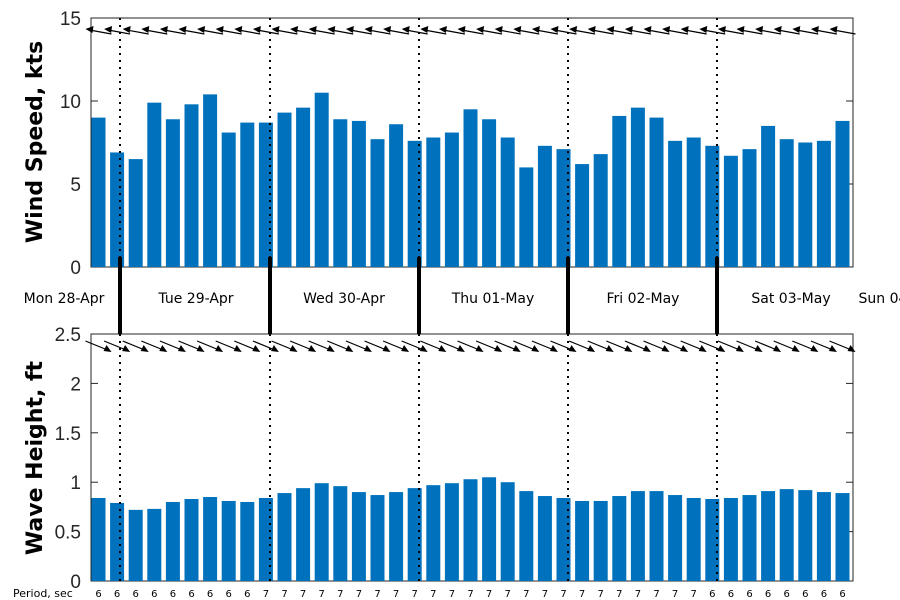 This screenshot has height=600, width=900. What do you see at coordinates (70, 102) in the screenshot?
I see `y-tick-label: 10` at bounding box center [70, 102].